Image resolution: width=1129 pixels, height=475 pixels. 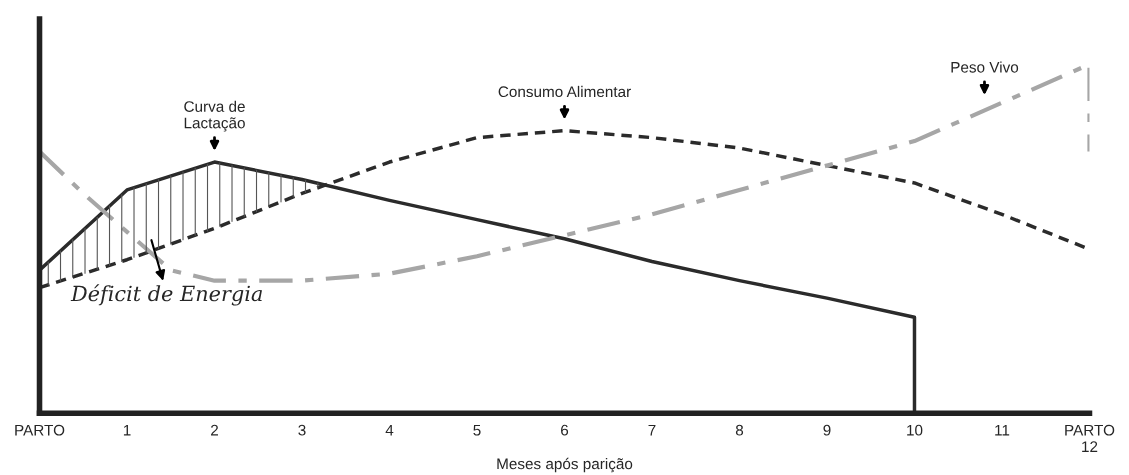 What do you see at coordinates (477, 430) in the screenshot?
I see `x-tick-label: 5` at bounding box center [477, 430].